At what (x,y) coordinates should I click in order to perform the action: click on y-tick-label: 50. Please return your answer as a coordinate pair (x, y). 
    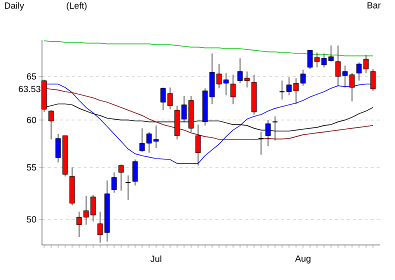
    Looking at the image, I should click on (31, 219).